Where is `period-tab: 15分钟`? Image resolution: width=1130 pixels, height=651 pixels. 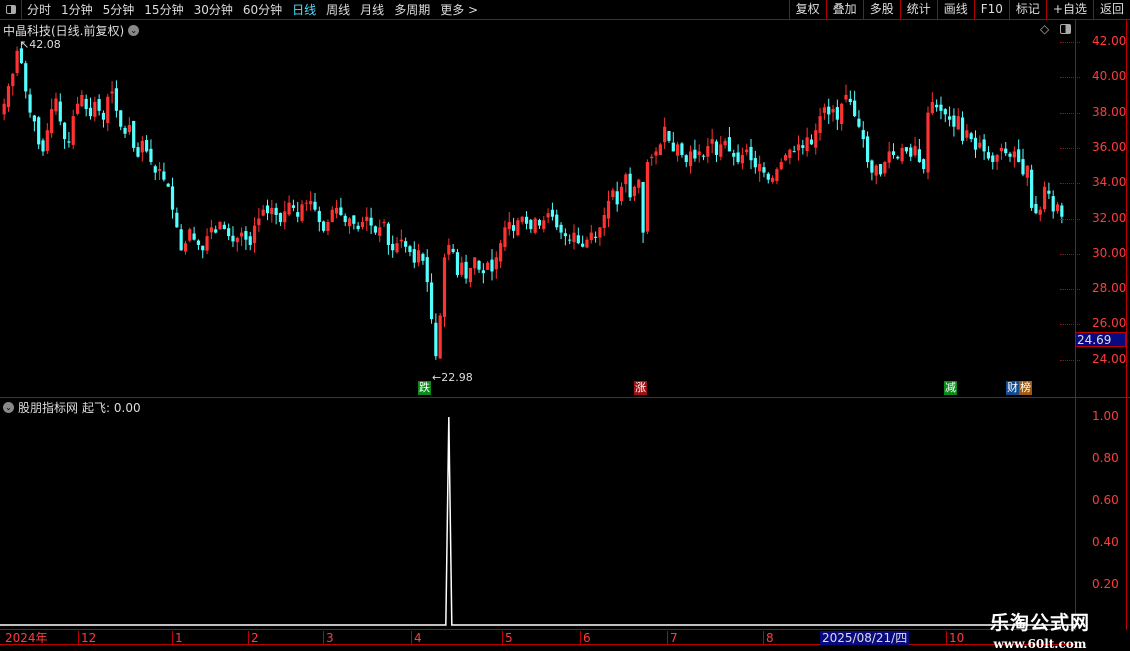 period-tab: 15分钟 is located at coordinates (164, 10).